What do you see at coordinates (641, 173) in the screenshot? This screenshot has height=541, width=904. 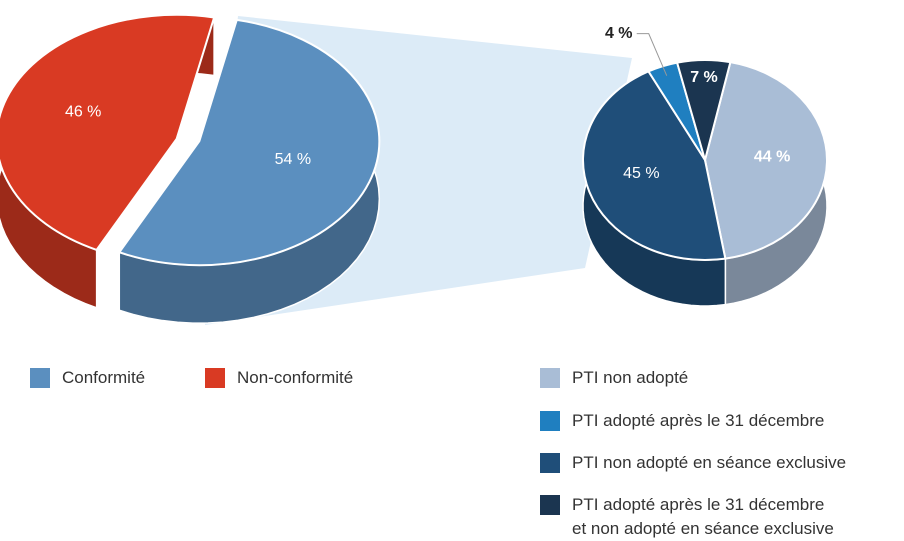 I see `data-label: 45 %` at bounding box center [641, 173].